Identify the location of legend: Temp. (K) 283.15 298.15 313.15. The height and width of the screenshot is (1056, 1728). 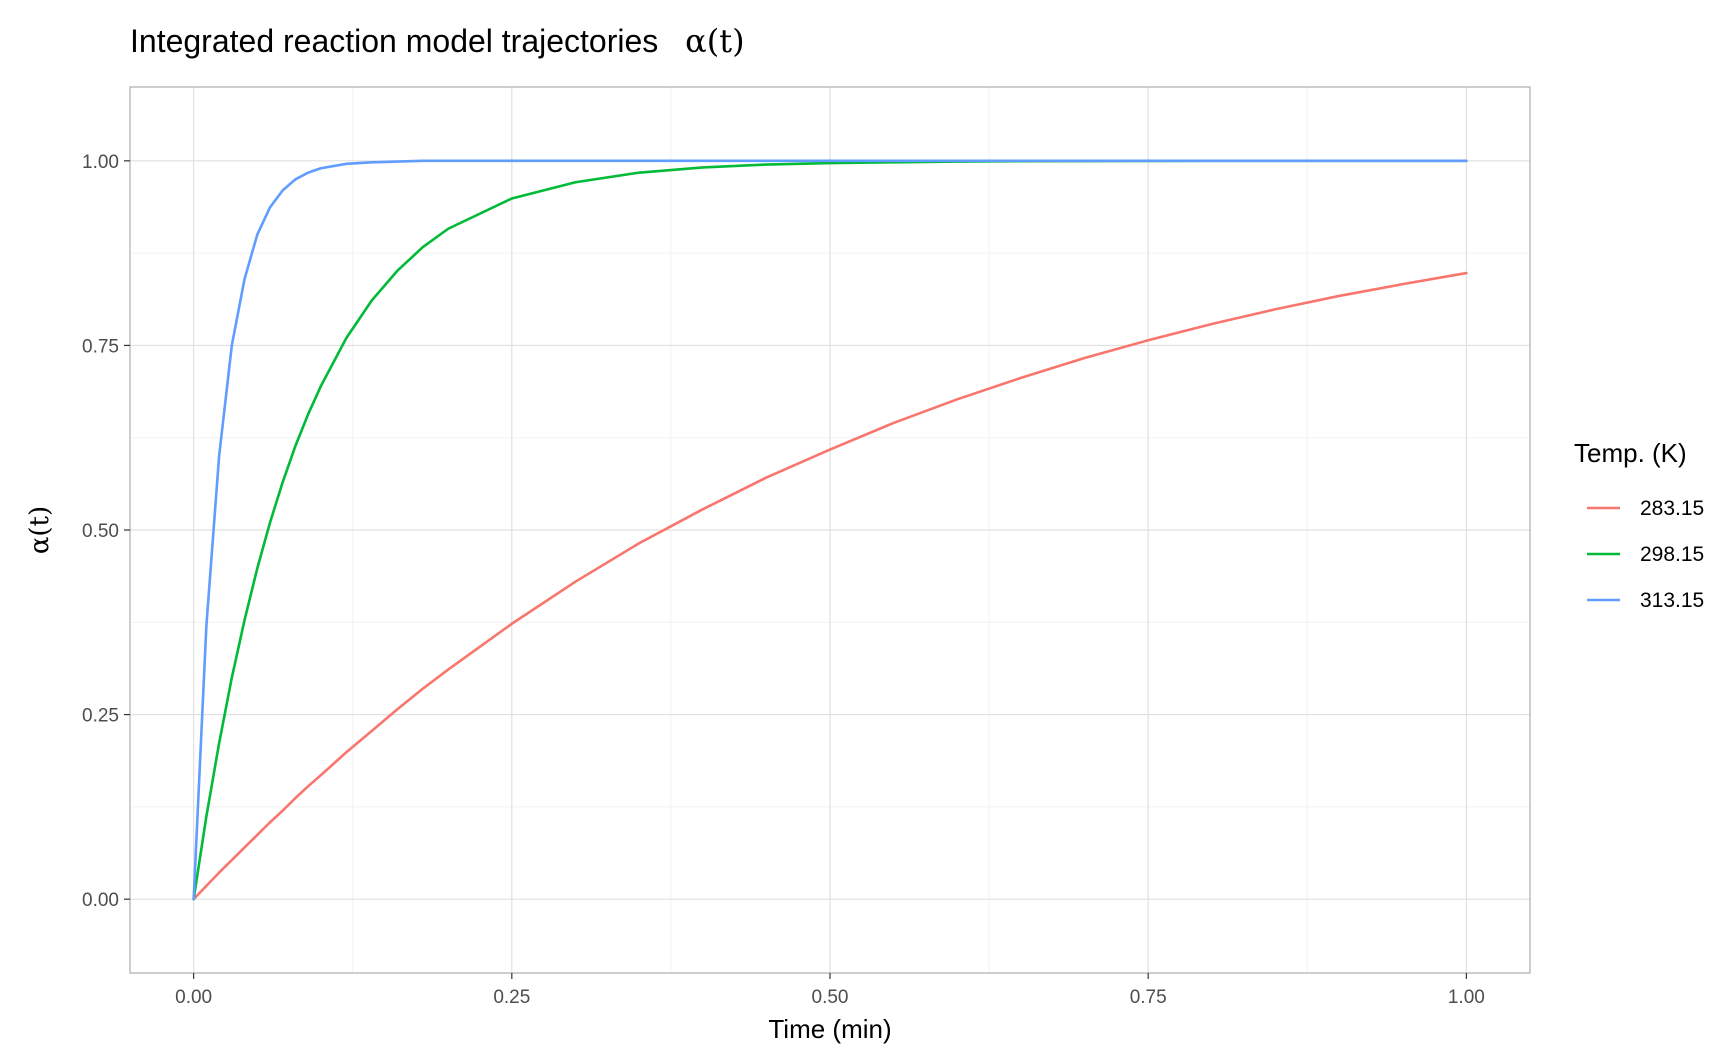
(1639, 525).